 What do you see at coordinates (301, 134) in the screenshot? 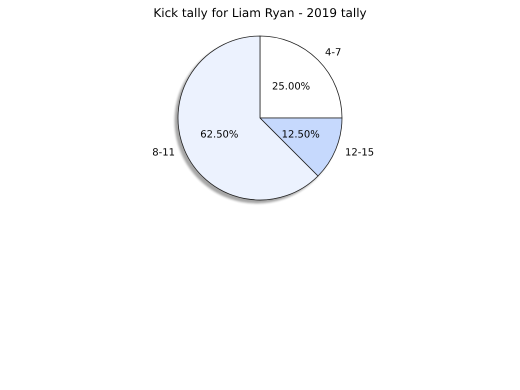
I see `data-label: 12.50%` at bounding box center [301, 134].